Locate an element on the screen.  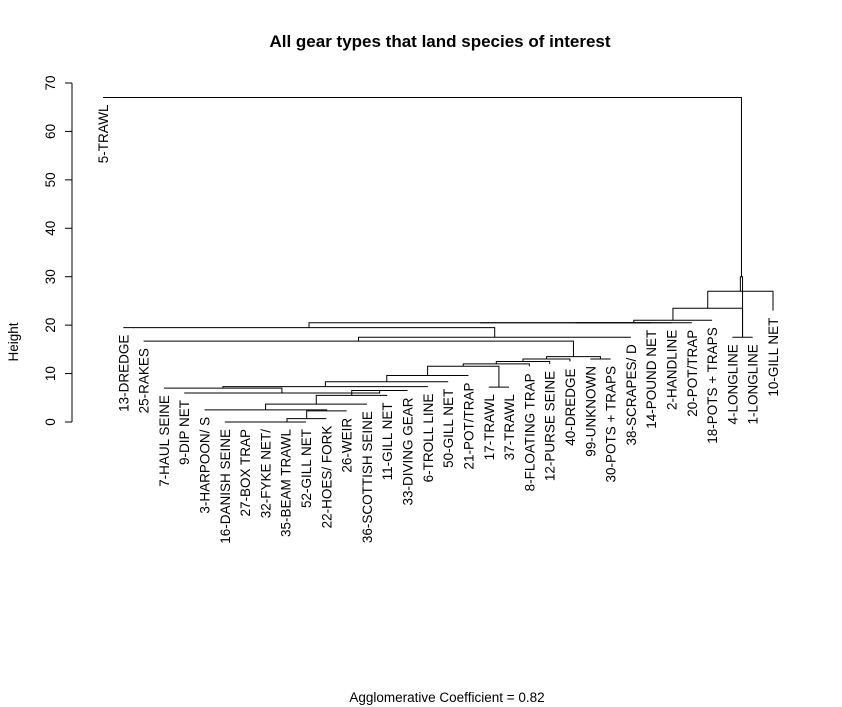
y-tick-label: 30 is located at coordinates (50, 276).